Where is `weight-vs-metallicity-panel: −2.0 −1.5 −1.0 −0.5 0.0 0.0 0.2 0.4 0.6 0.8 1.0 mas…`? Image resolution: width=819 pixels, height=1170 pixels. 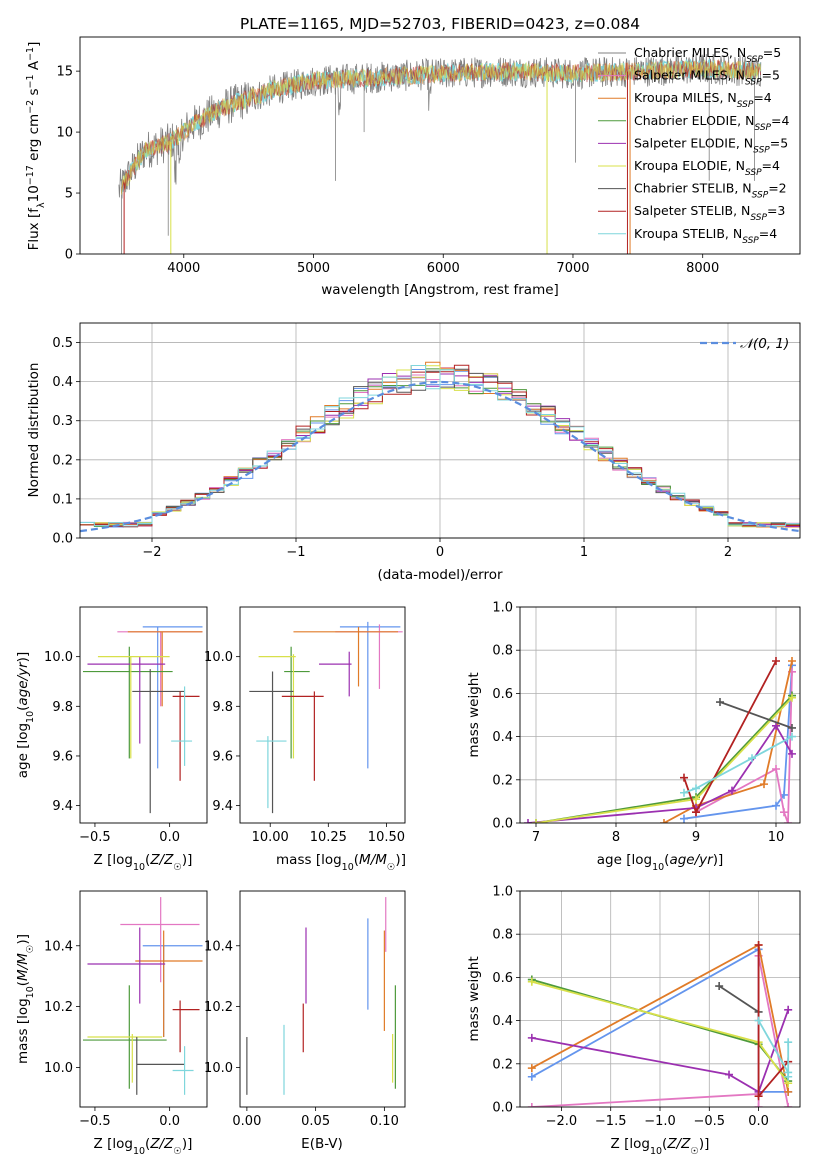
weight-vs-metallicity-panel: −2.0 −1.5 −1.0 −0.5 0.0 0.0 0.2 0.4 0.6 0.8 1.0 mas… is located at coordinates (633, 1021).